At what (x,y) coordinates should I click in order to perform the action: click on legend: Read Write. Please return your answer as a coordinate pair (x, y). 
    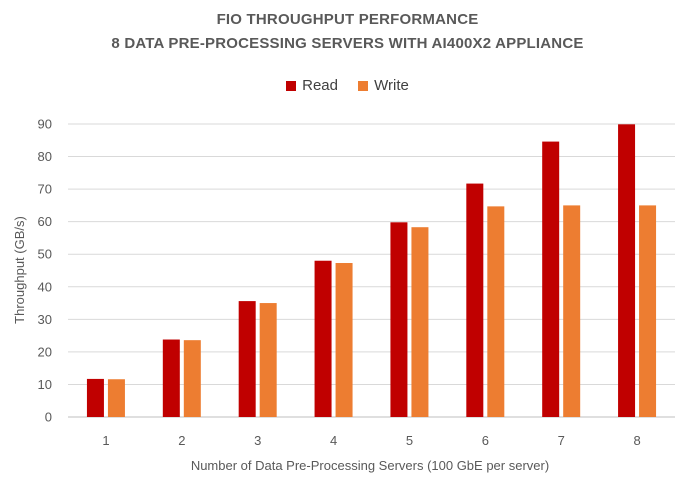
    Looking at the image, I should click on (347, 86).